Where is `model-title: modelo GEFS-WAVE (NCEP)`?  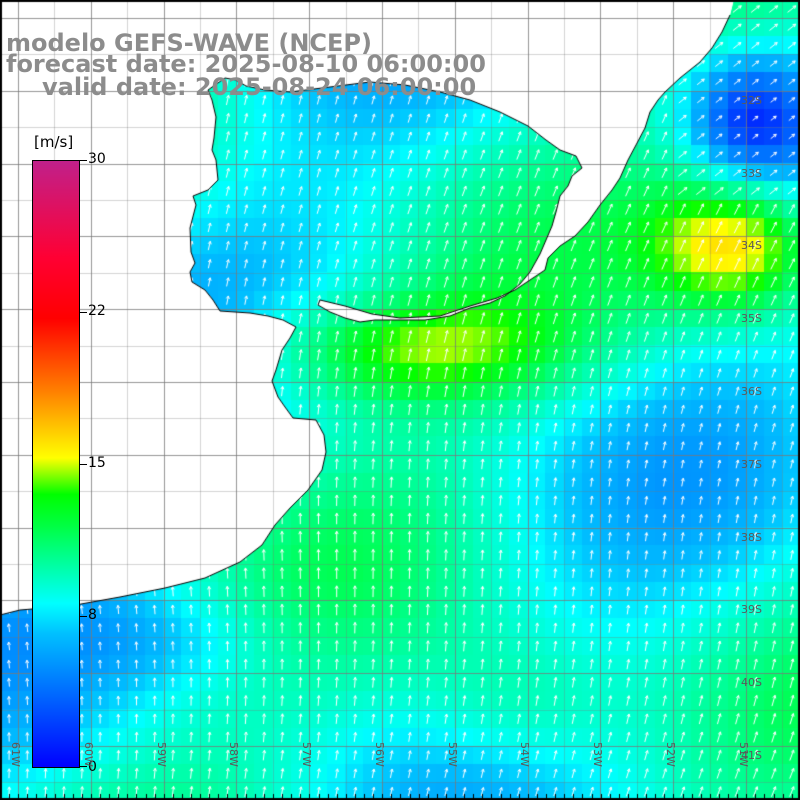 model-title: modelo GEFS-WAVE (NCEP) is located at coordinates (189, 43).